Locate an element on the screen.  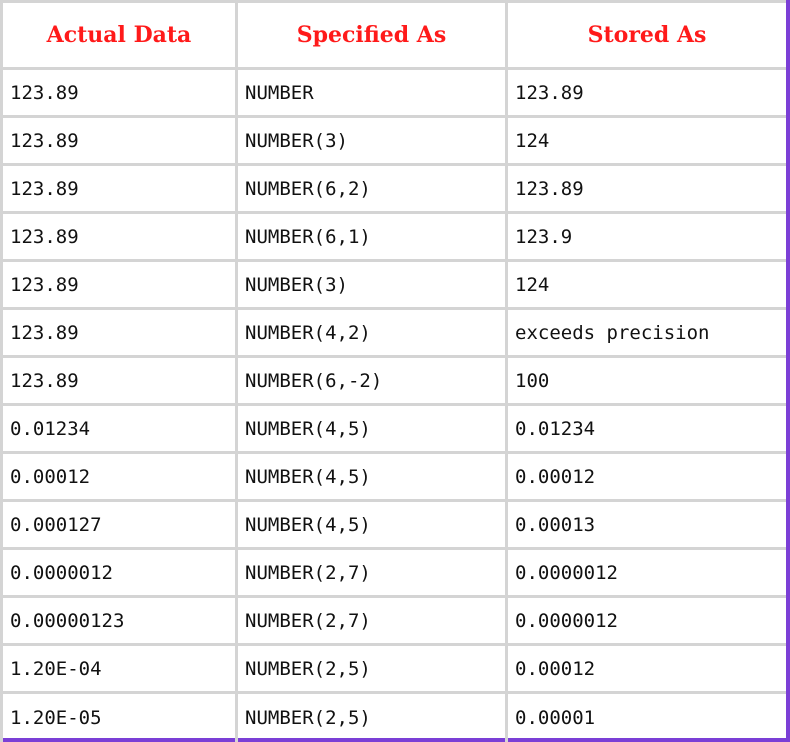
specified-as-cell: NUMBER(6,2) is located at coordinates (373, 190).